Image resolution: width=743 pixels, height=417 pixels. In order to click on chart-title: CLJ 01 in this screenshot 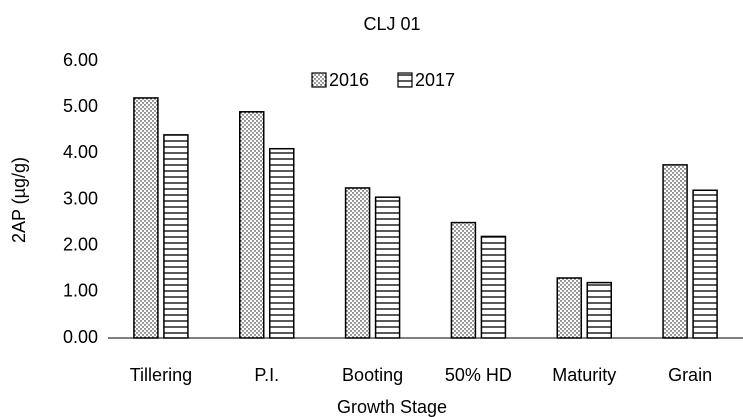, I will do `click(391, 24)`.